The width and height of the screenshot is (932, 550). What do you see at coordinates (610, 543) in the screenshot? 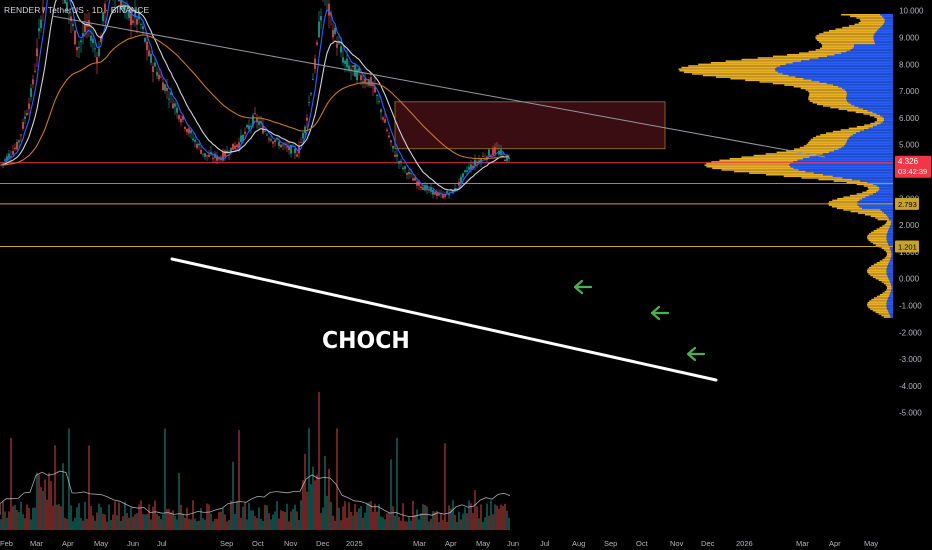
I see `time-tick-label: Sep` at bounding box center [610, 543].